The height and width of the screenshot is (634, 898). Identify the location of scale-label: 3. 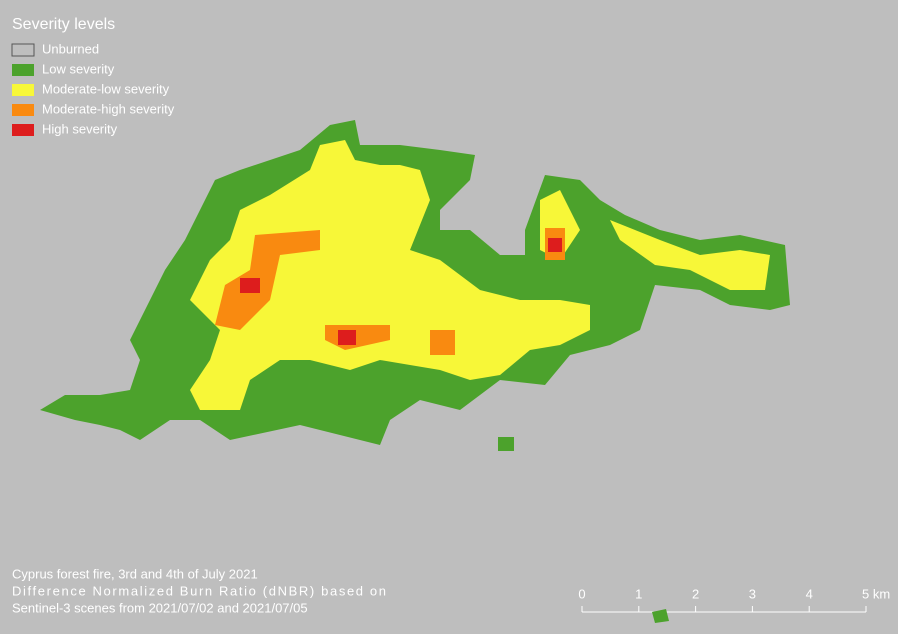
(752, 593).